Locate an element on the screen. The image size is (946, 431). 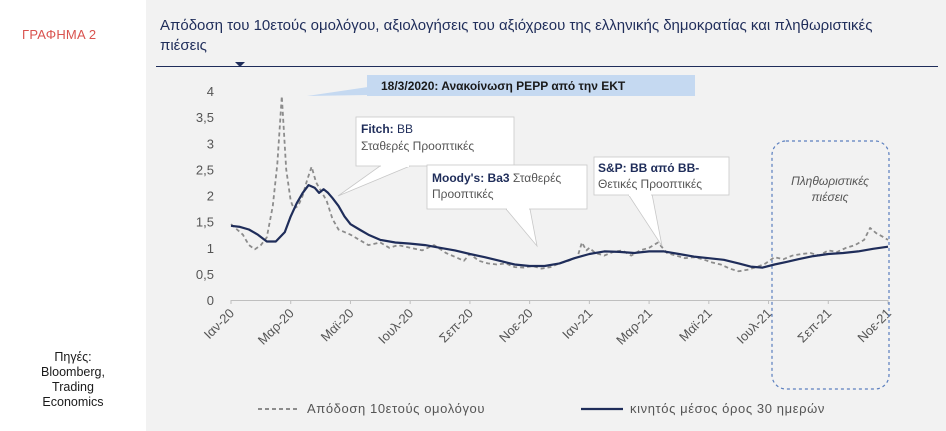
sources-line: Economics is located at coordinates (73, 402).